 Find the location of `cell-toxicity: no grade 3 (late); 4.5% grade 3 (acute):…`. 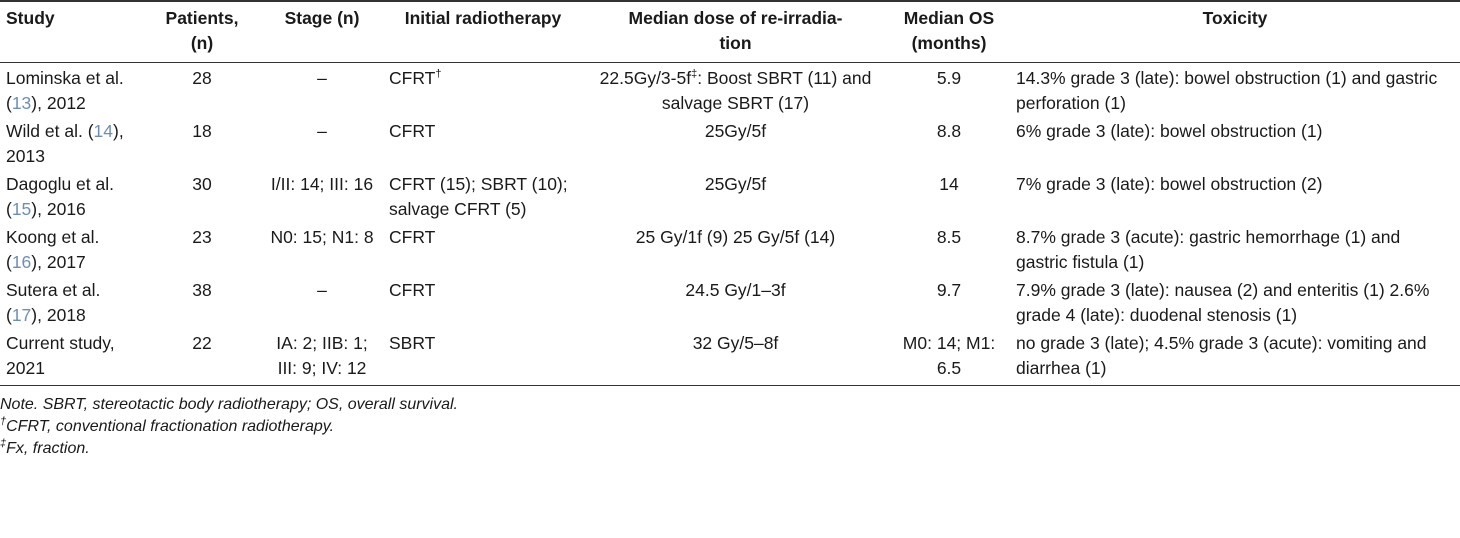

cell-toxicity: no grade 3 (late); 4.5% grade 3 (acute):… is located at coordinates (1235, 357).